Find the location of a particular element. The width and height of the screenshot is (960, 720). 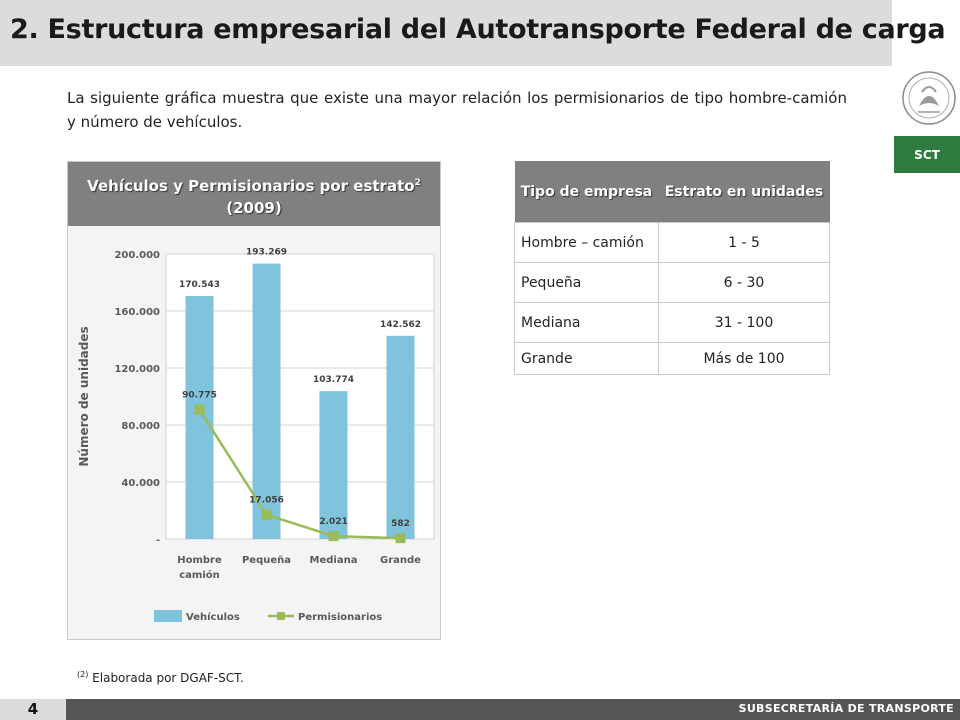

legend-swatch-vehiculos is located at coordinates (168, 616).